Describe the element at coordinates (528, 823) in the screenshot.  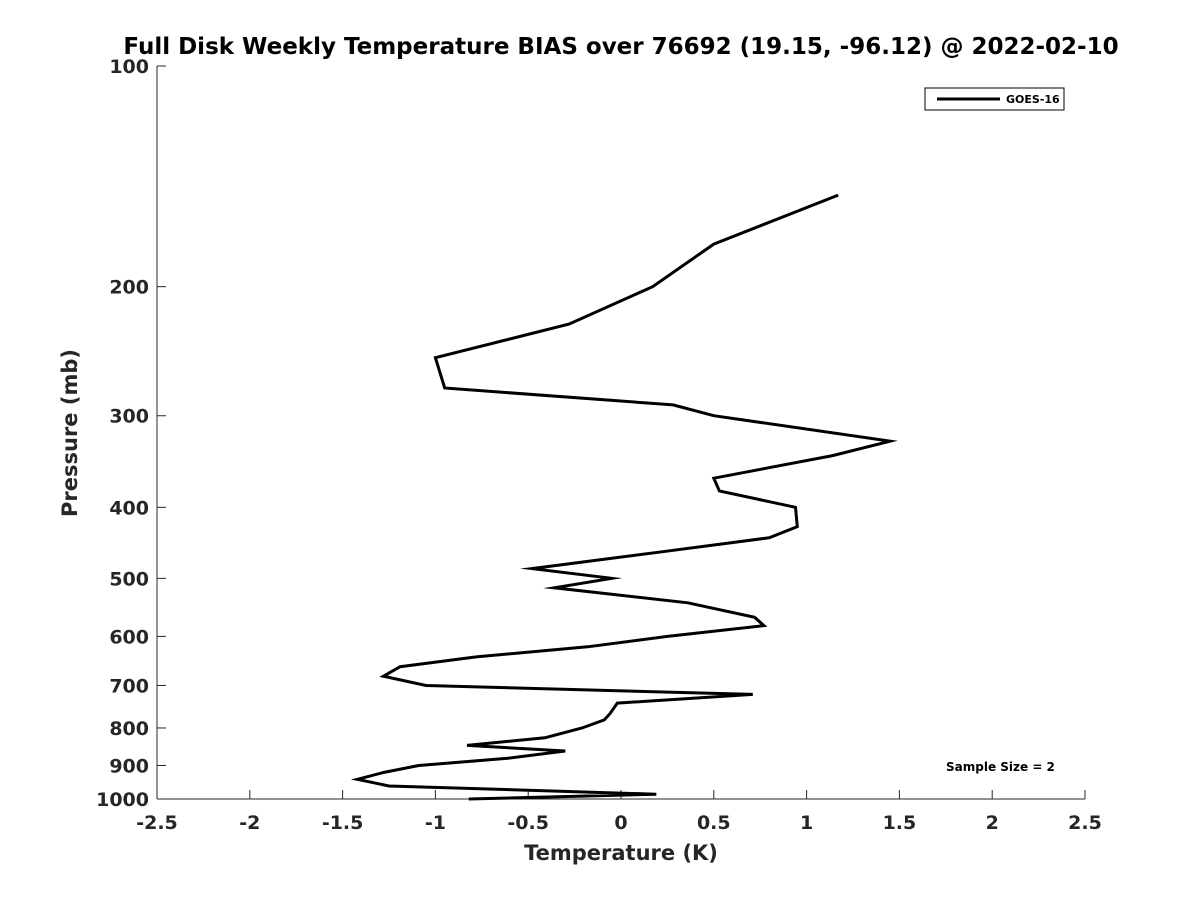
I see `x-tick-label: -0.5` at that location.